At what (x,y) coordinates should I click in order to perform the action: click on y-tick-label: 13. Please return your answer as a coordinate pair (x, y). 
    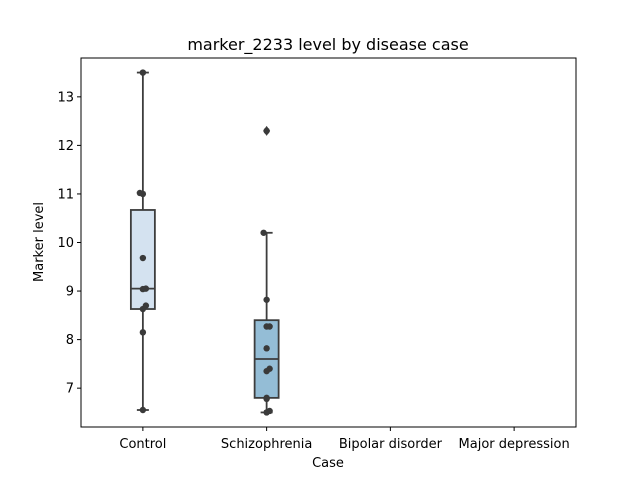
    Looking at the image, I should click on (65, 97).